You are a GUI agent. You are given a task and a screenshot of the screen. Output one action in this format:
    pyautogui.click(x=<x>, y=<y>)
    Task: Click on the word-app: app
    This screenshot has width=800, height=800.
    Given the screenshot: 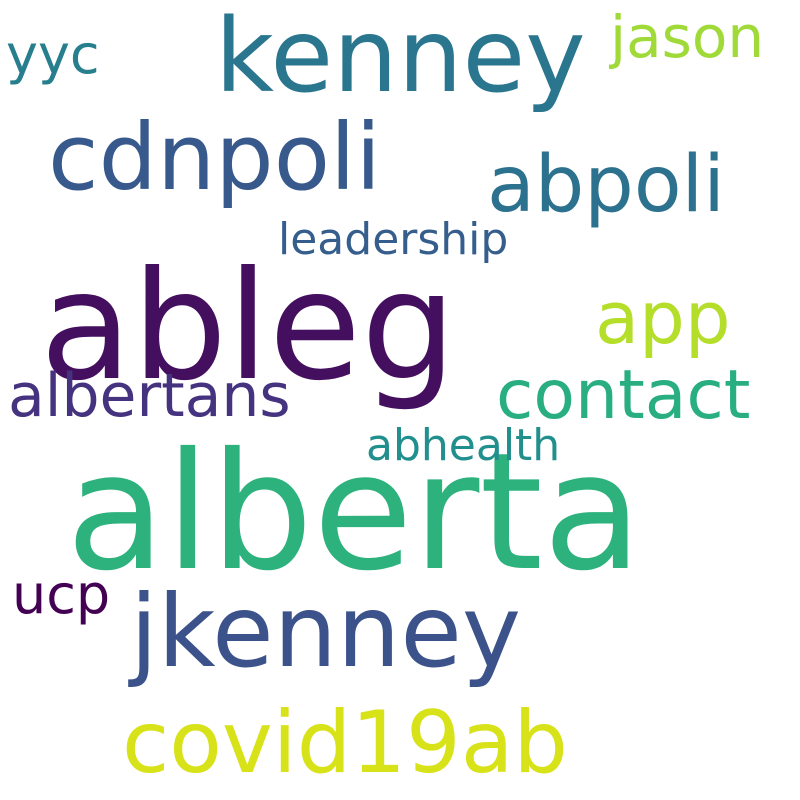 What is the action you would take?
    pyautogui.click(x=663, y=318)
    